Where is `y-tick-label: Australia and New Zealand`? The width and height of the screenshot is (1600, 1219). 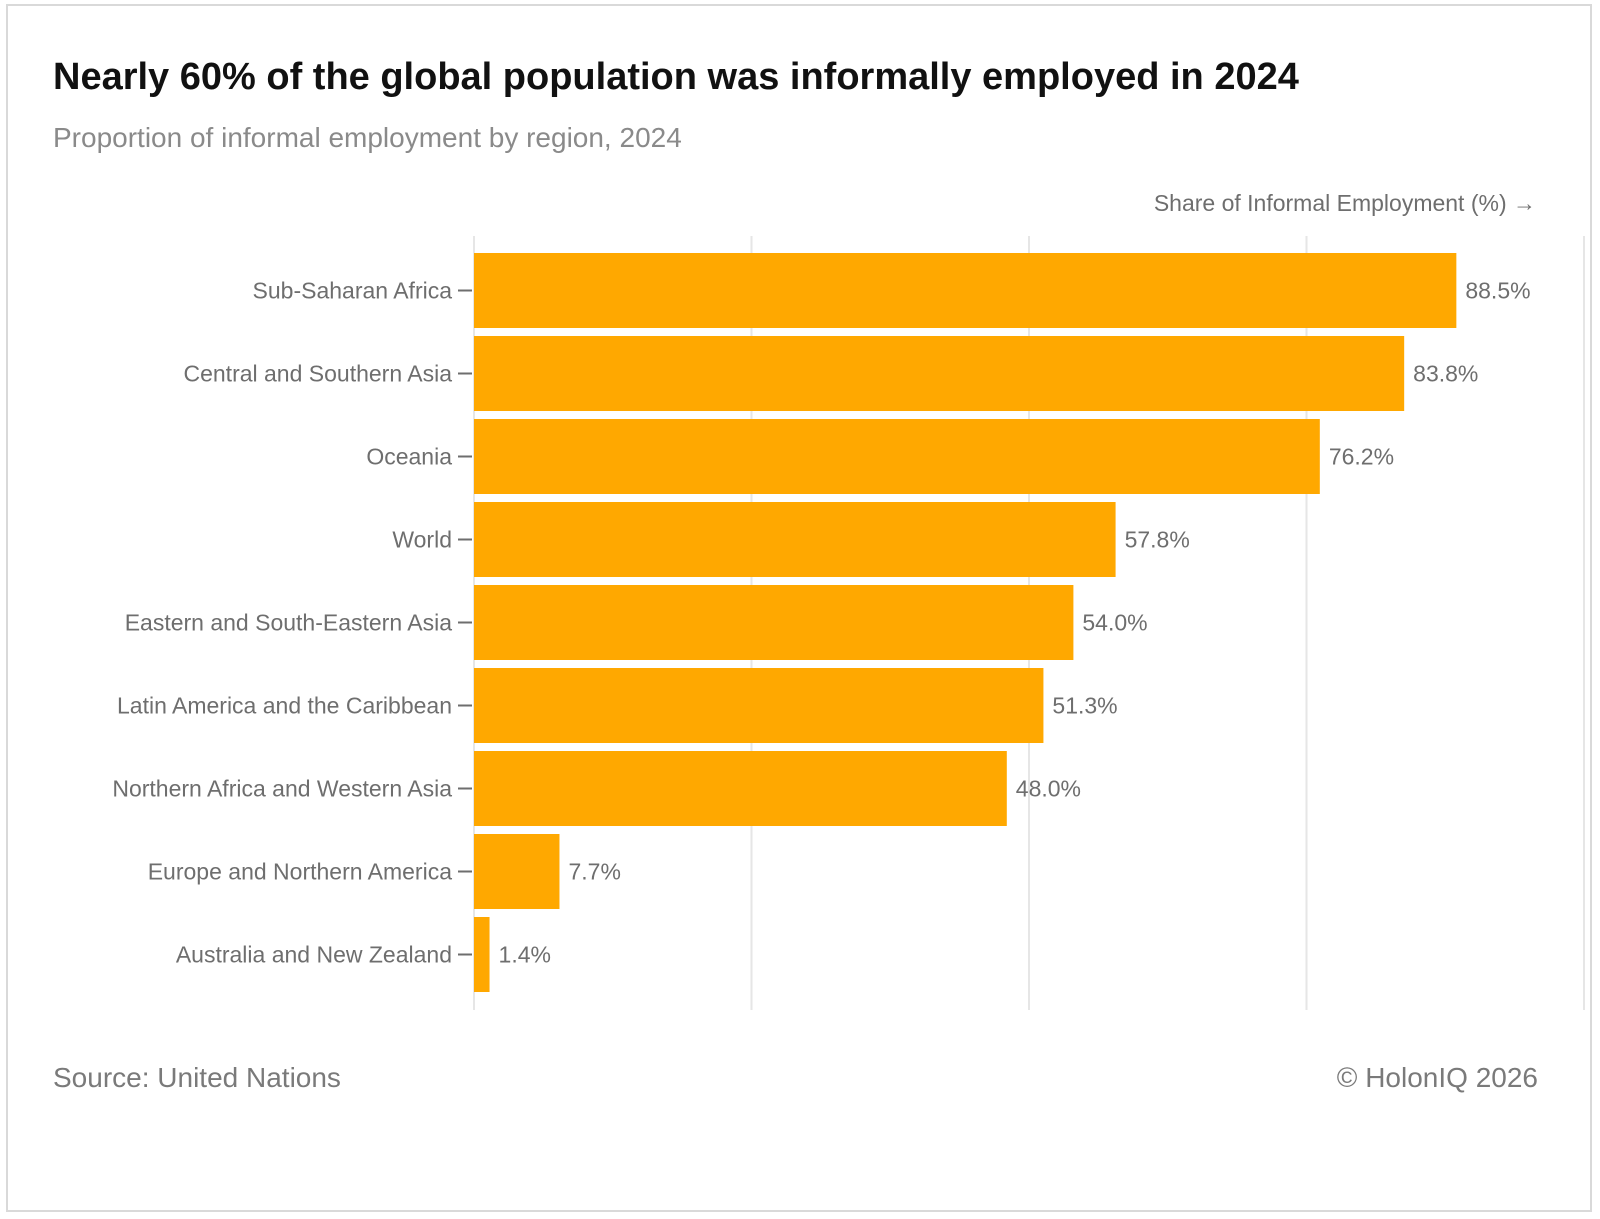 y-tick-label: Australia and New Zealand is located at coordinates (314, 955).